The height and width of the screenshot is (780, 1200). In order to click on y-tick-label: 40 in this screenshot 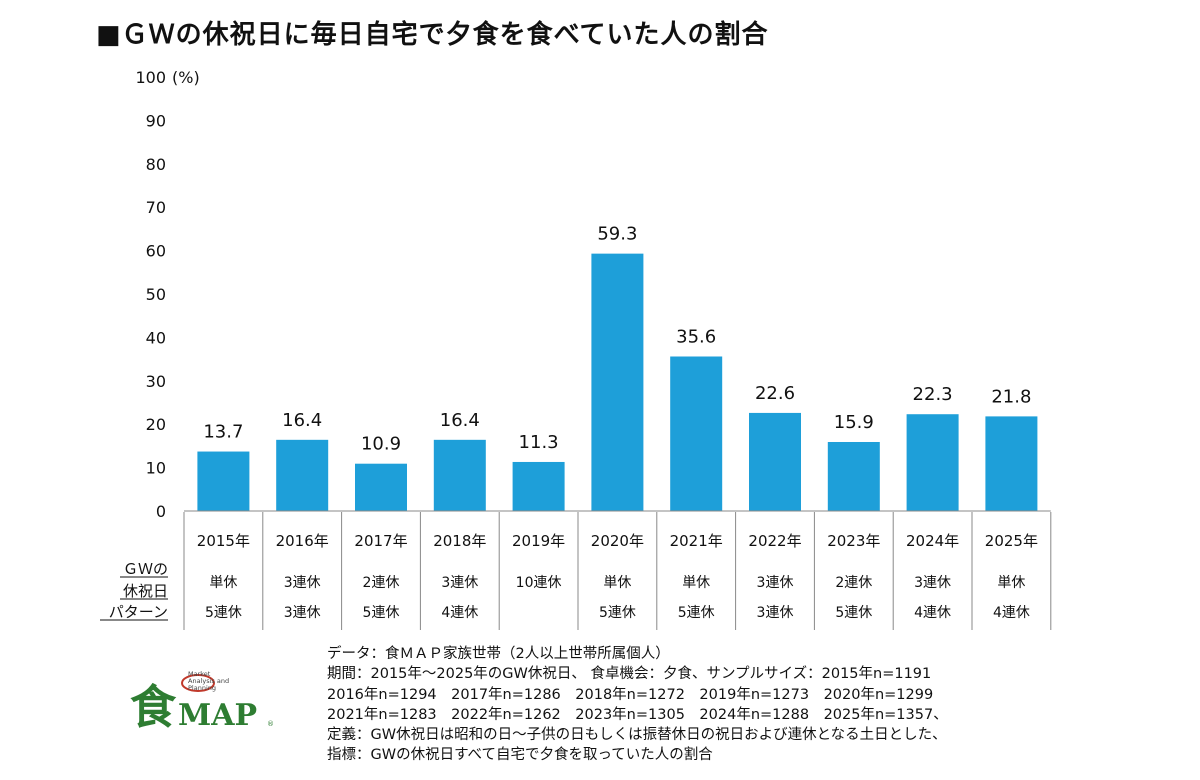, I will do `click(156, 337)`.